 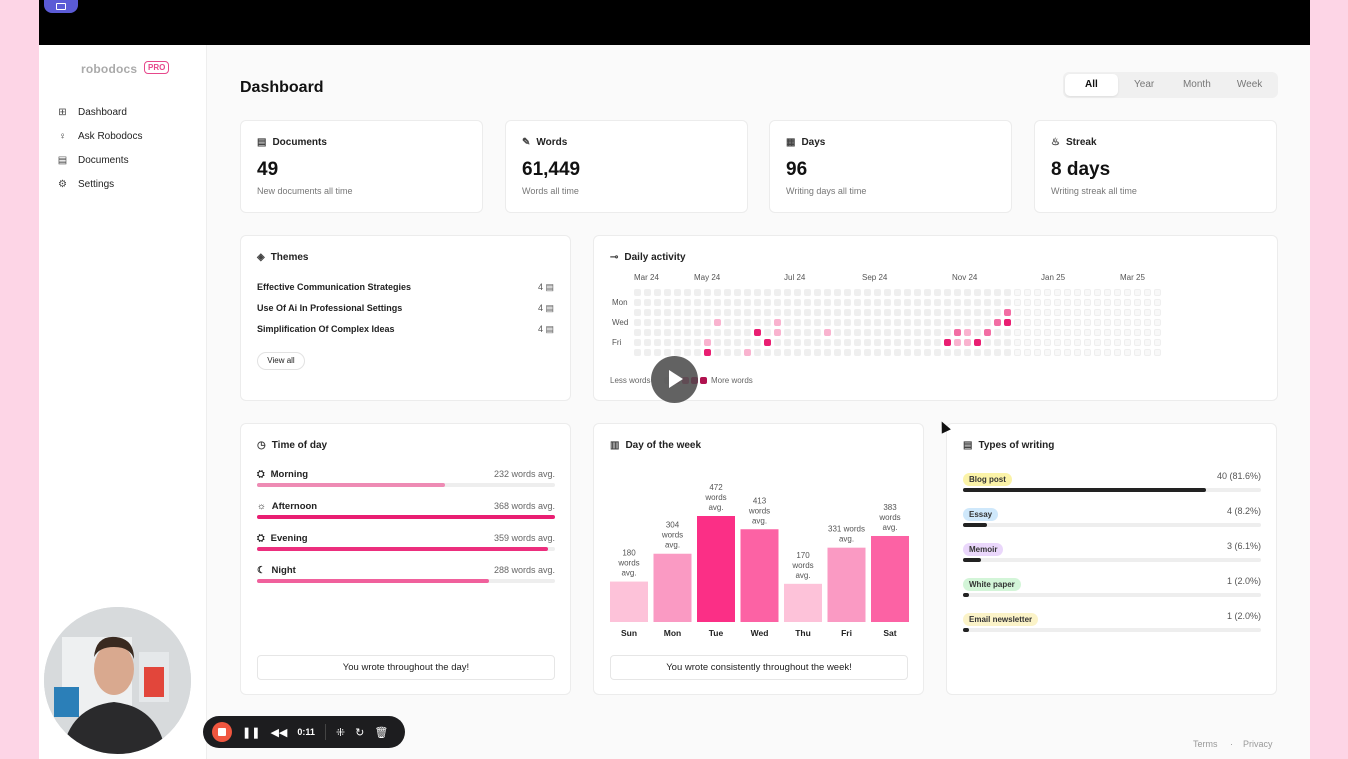 What do you see at coordinates (674, 379) in the screenshot?
I see `play-button` at bounding box center [674, 379].